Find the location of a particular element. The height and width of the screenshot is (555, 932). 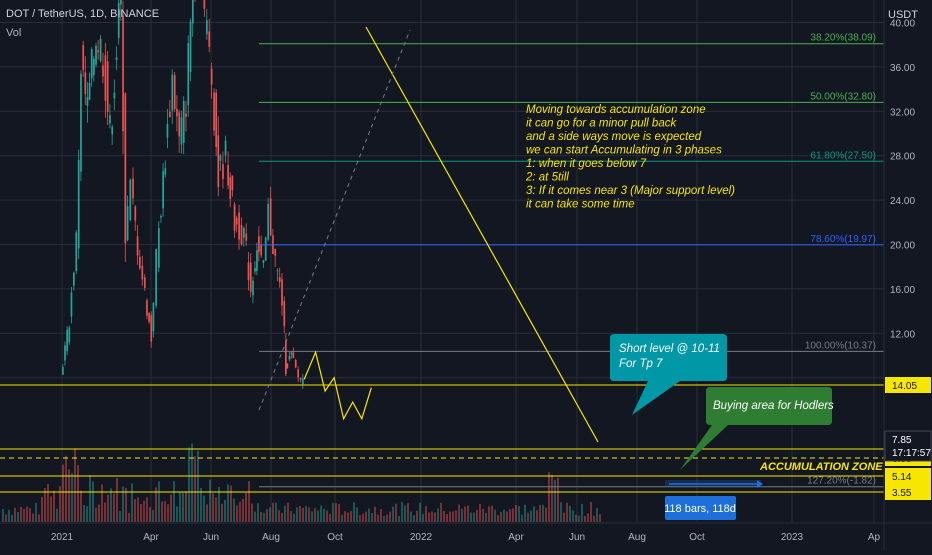

buying-area-box is located at coordinates (756, 428).